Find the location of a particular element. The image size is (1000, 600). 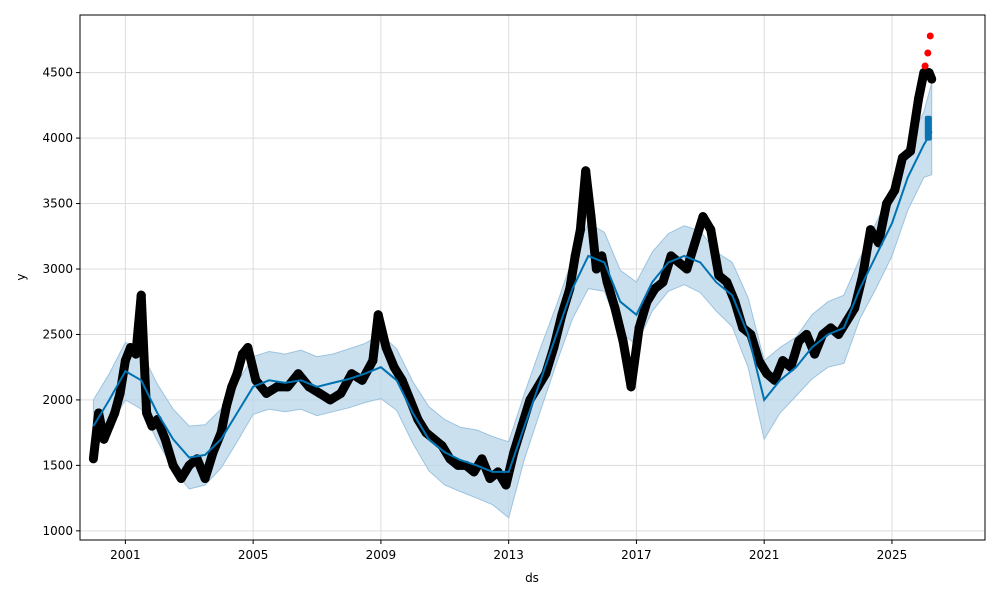

forecast-block is located at coordinates (928, 128).